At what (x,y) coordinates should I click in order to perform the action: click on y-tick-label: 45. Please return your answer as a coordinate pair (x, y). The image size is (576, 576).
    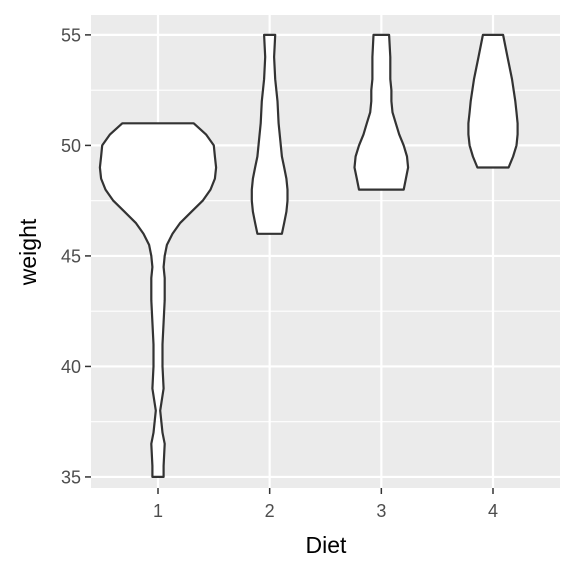
    Looking at the image, I should click on (71, 256).